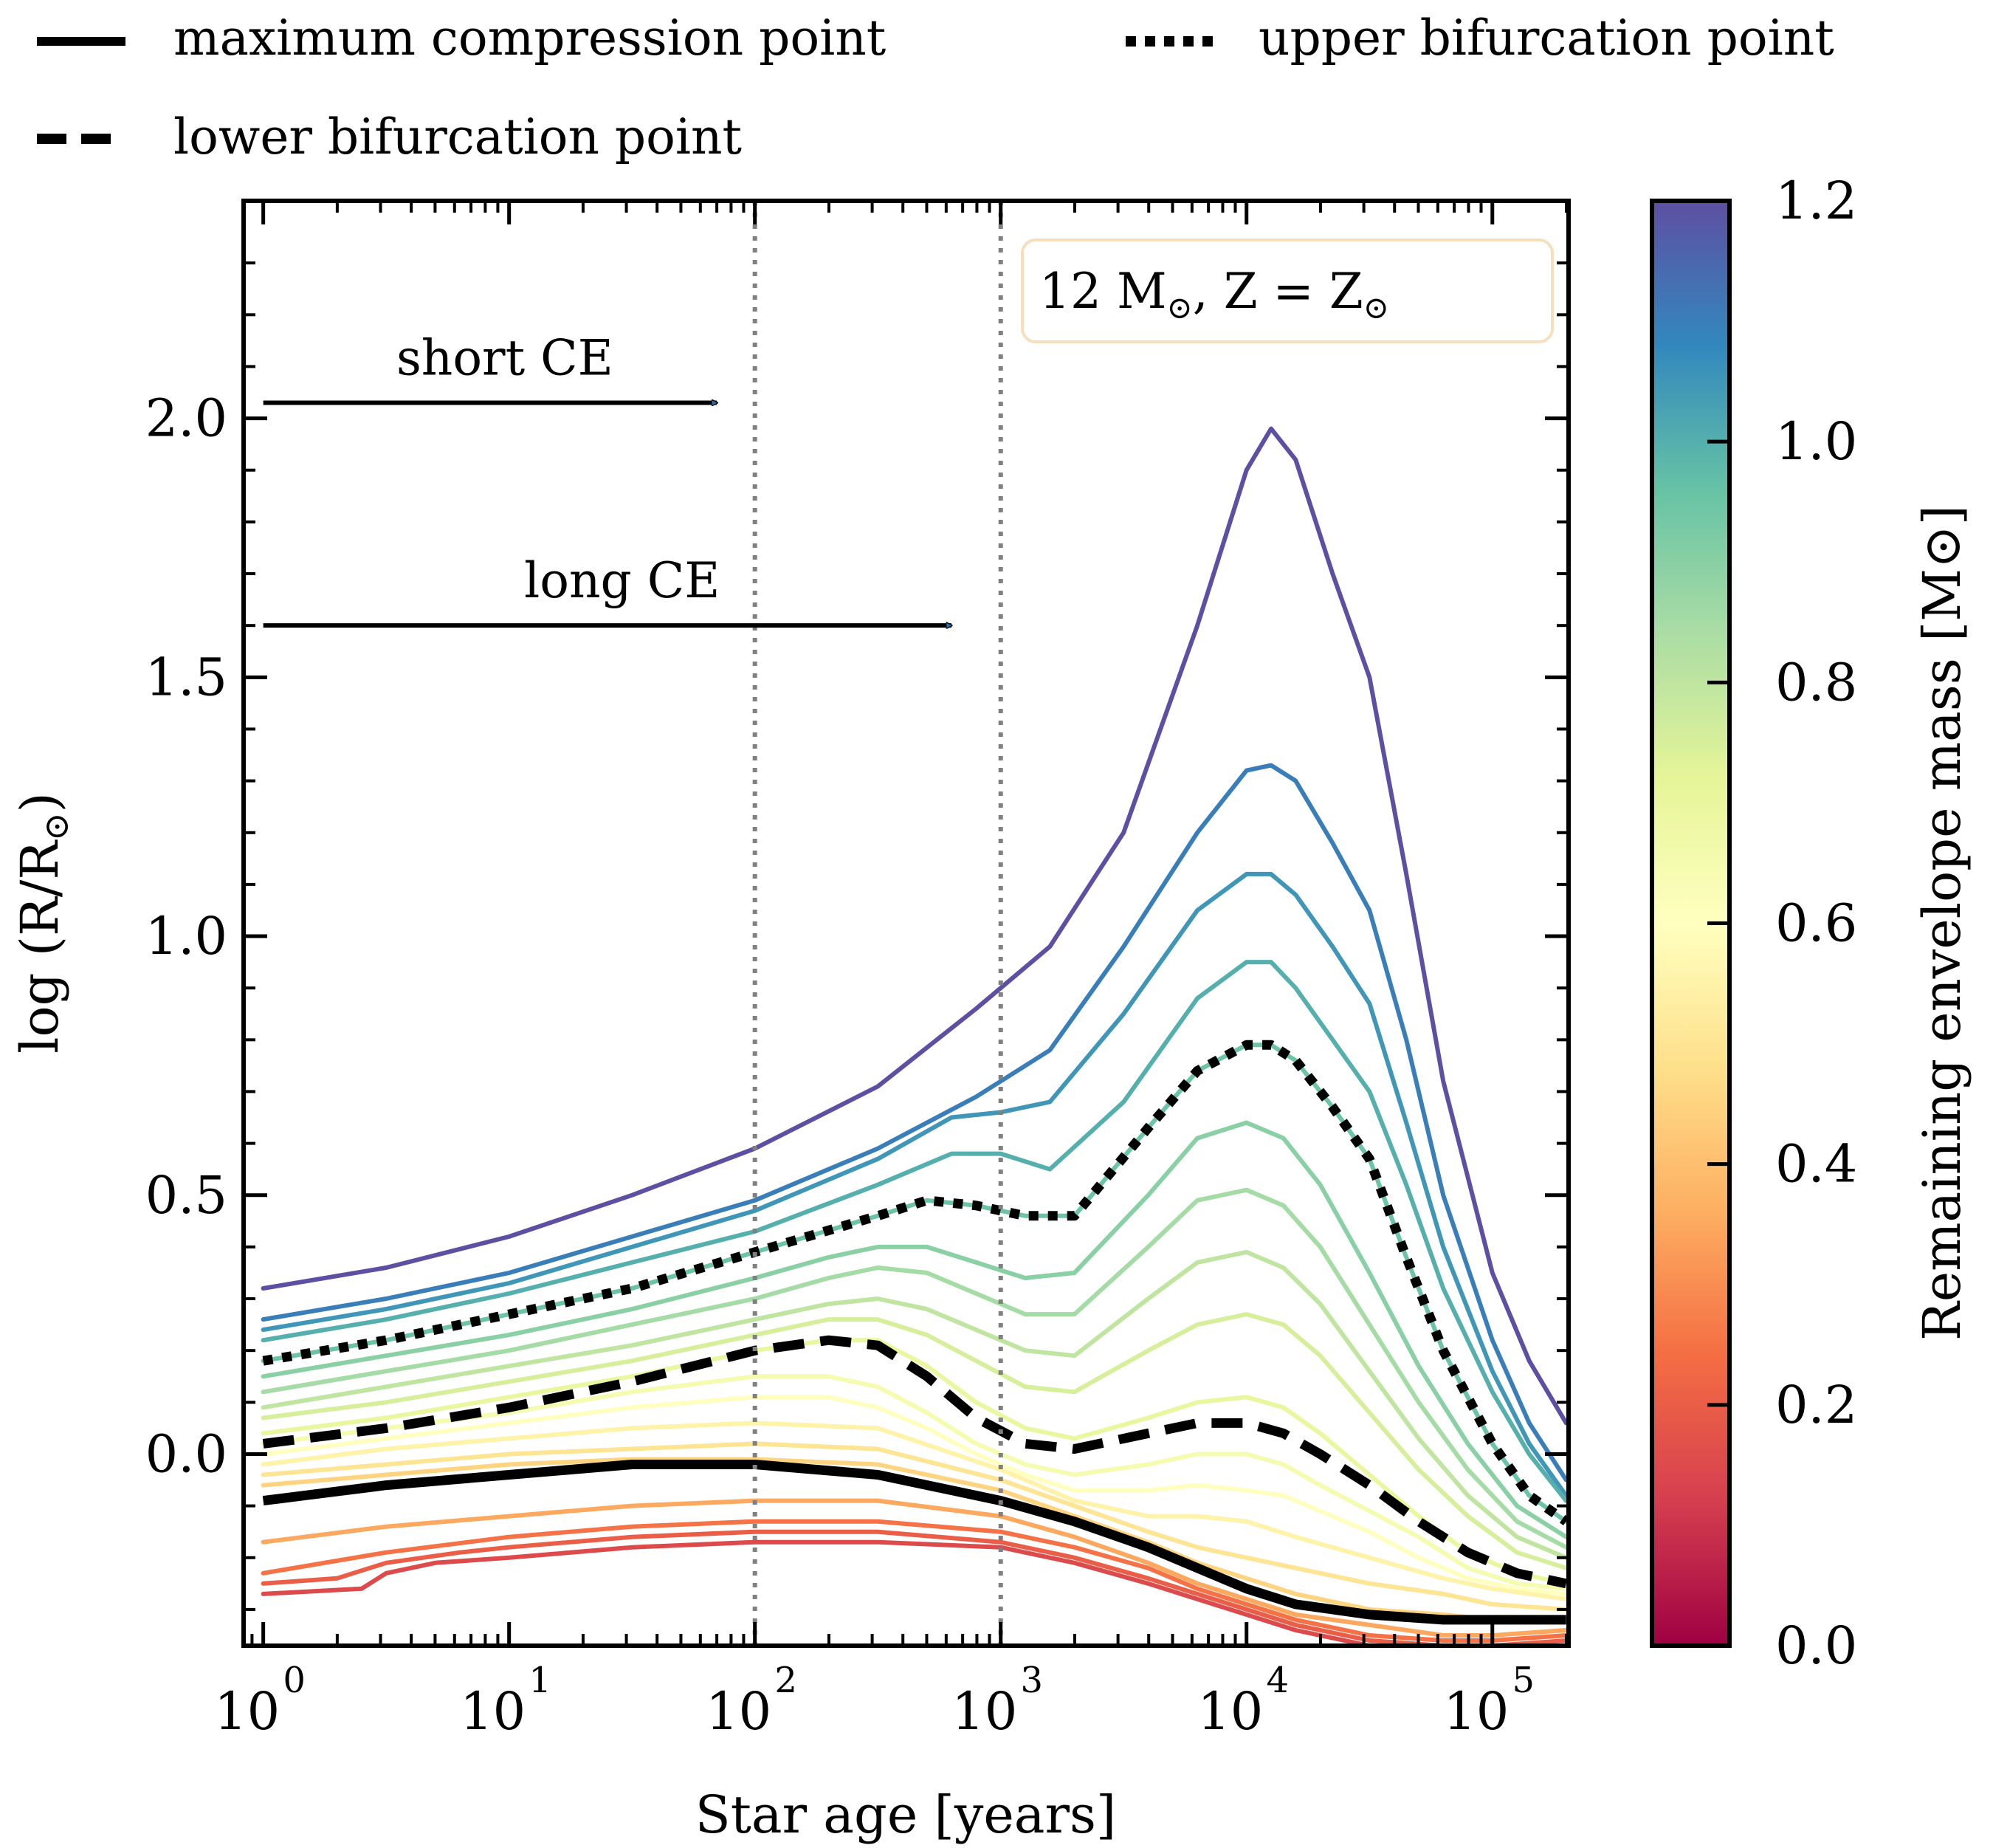  I want to click on arrows-group: short CE long CE, so click(607, 478).